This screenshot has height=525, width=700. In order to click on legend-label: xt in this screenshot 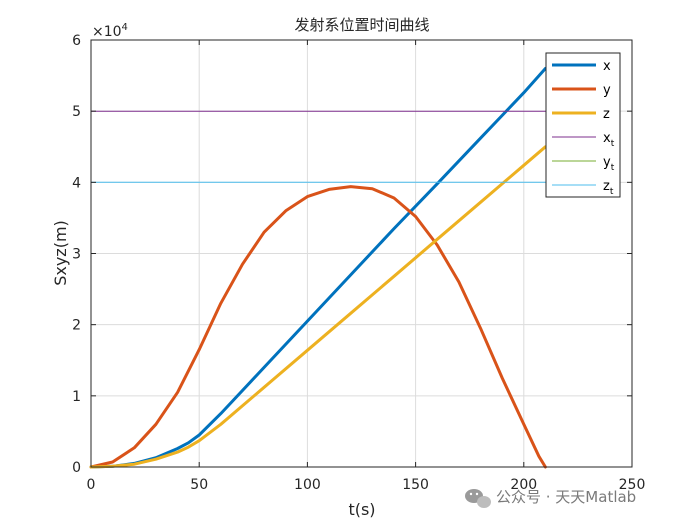, I will do `click(609, 140)`.